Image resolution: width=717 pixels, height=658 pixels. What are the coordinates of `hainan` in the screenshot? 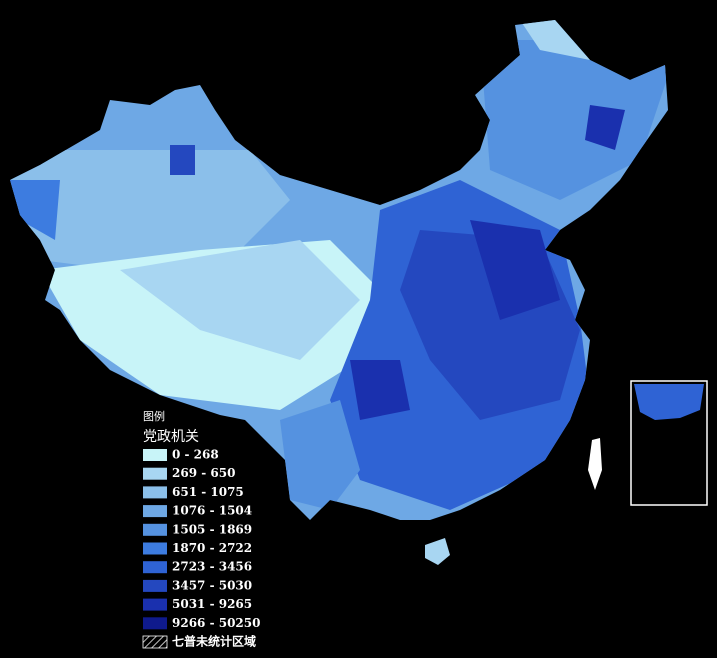 It's located at (437, 551).